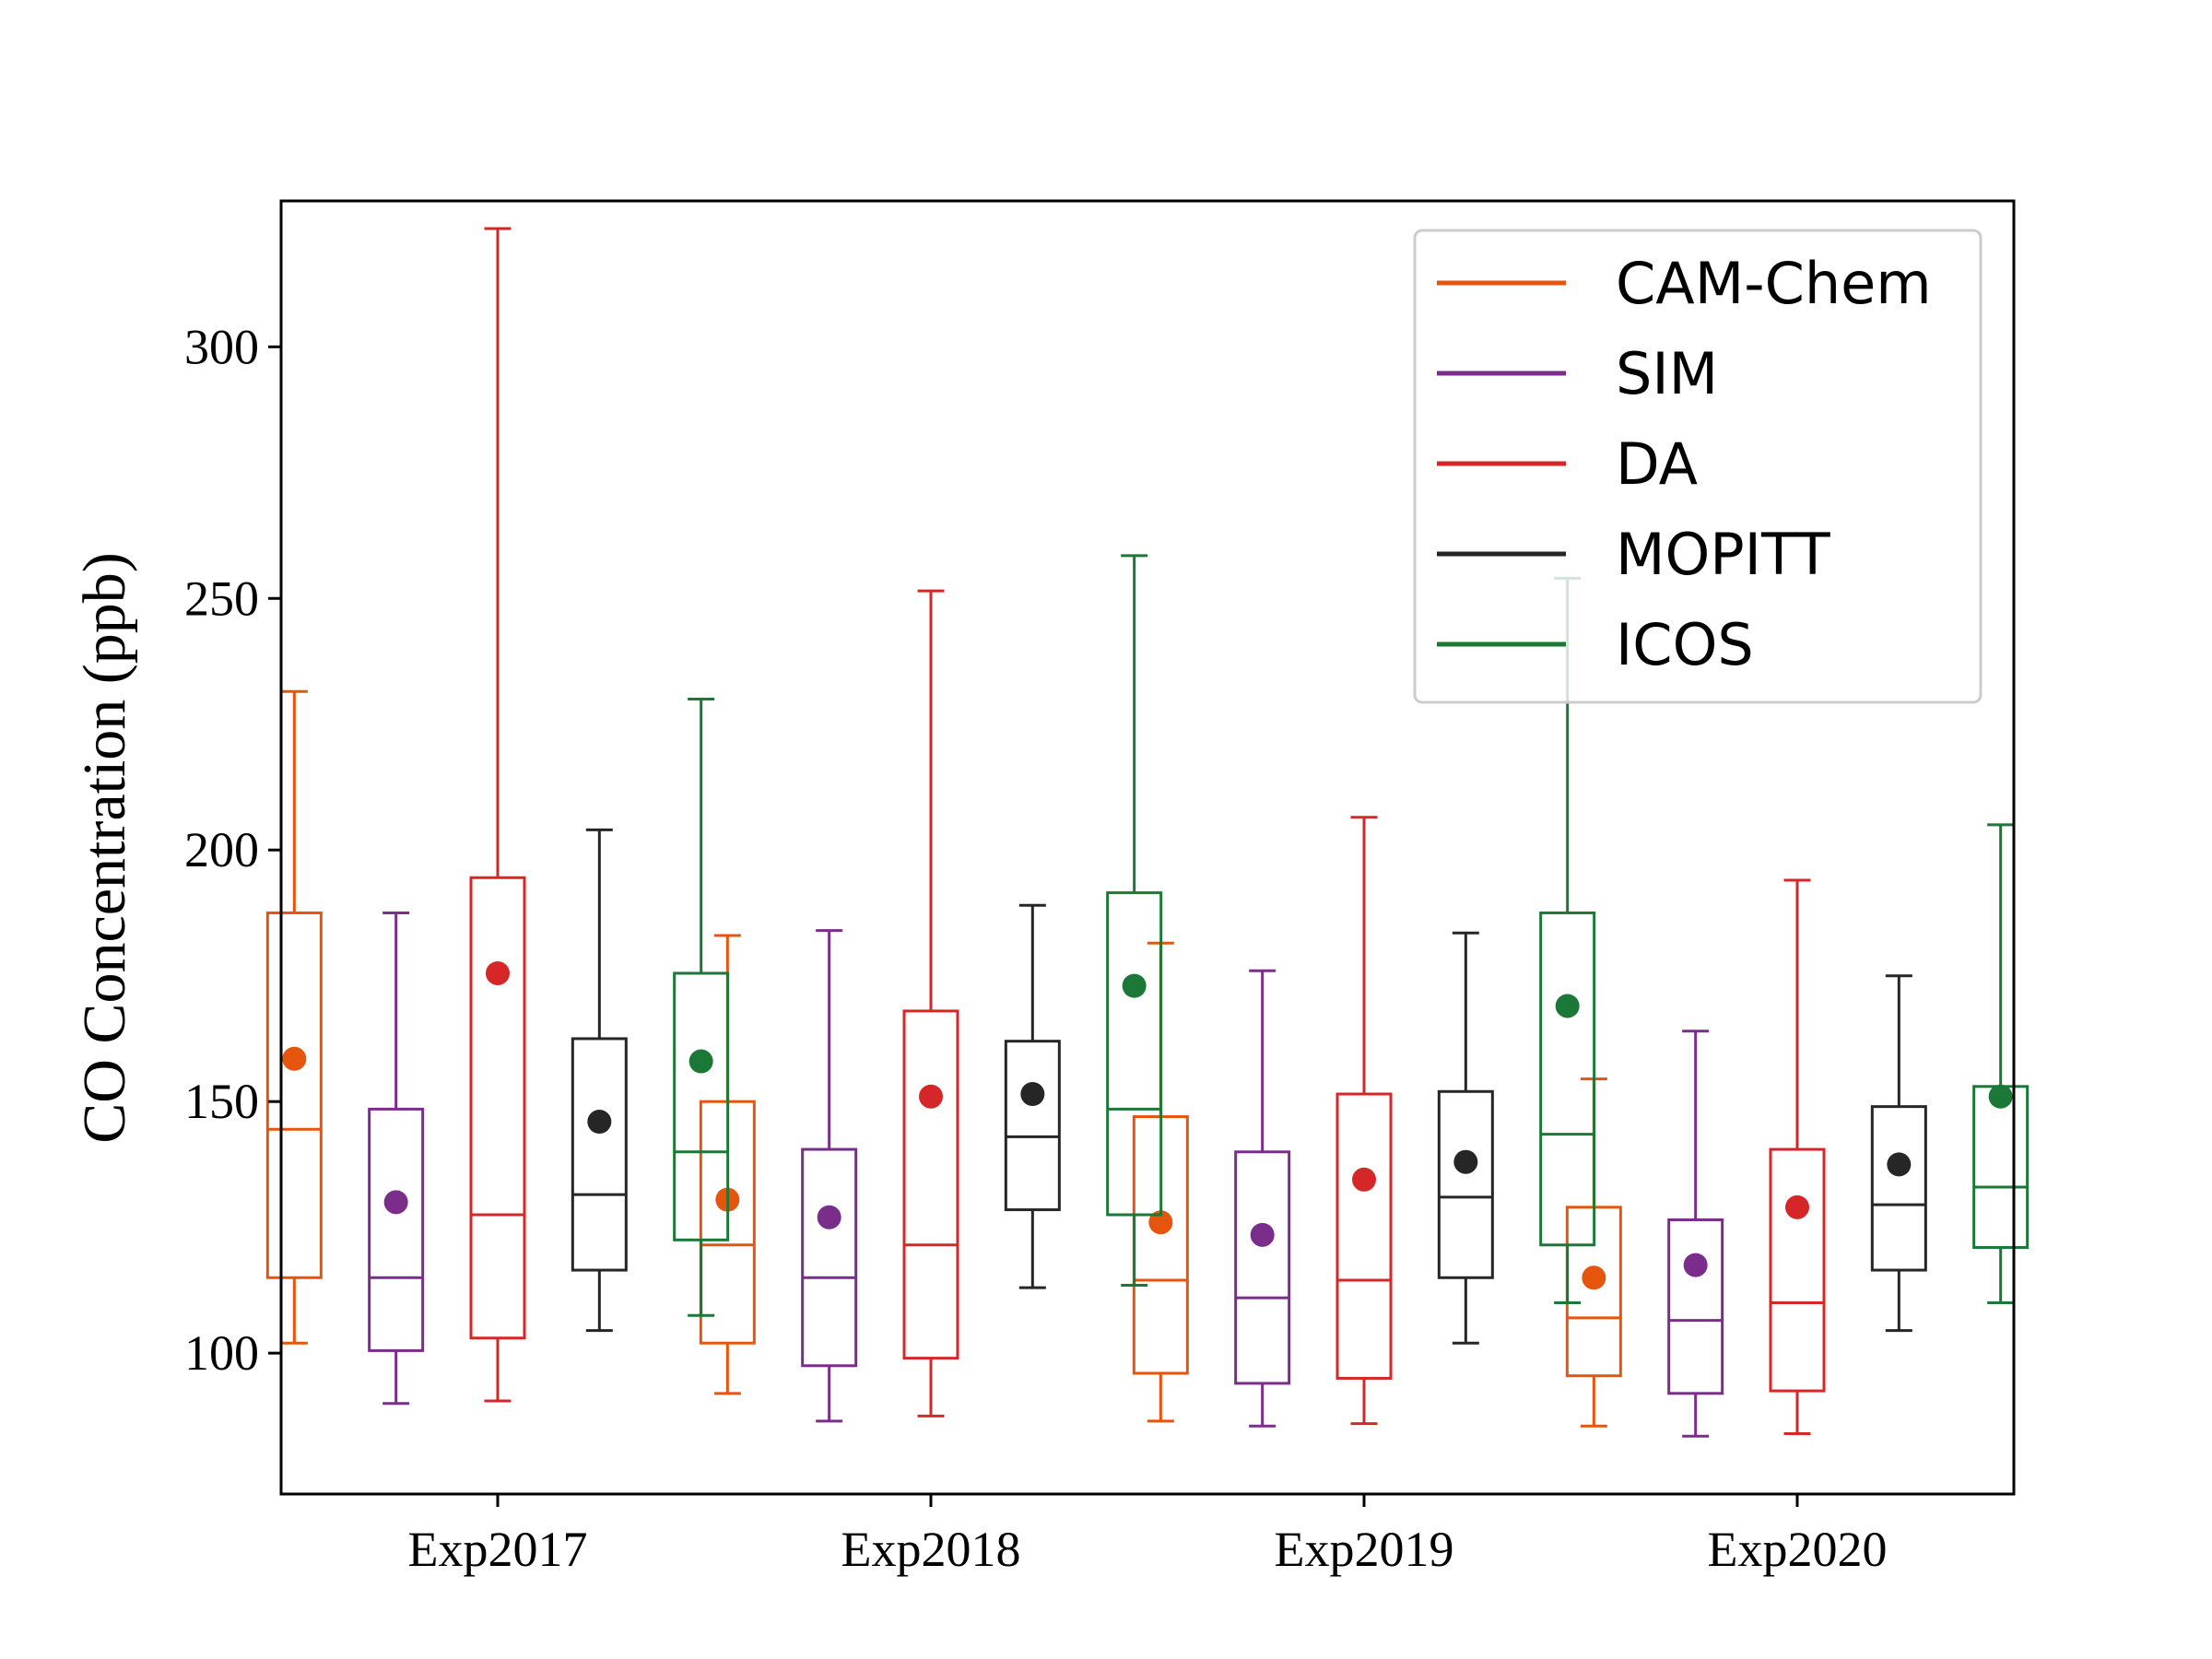 The width and height of the screenshot is (2212, 1659). Describe the element at coordinates (1723, 554) in the screenshot. I see `legend-label: MOPITT` at that location.